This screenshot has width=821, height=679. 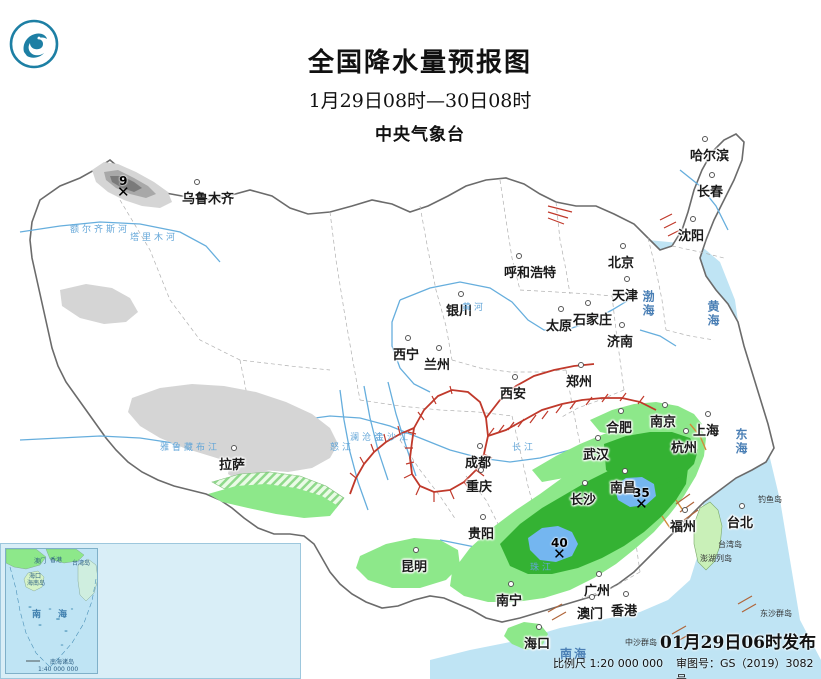 I want to click on cma-dragon-logo, so click(x=34, y=44).